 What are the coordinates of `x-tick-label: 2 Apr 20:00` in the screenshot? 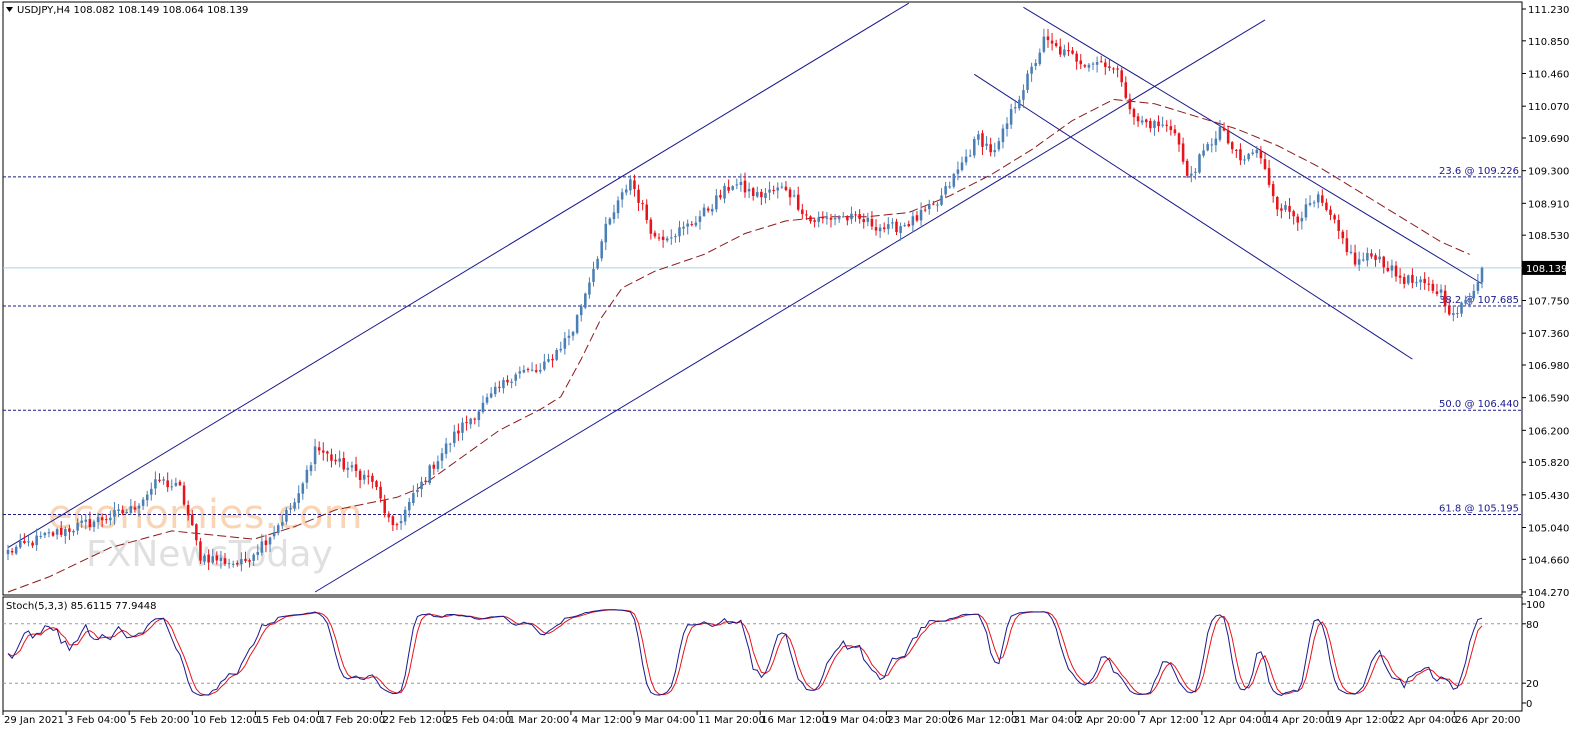 It's located at (1106, 720).